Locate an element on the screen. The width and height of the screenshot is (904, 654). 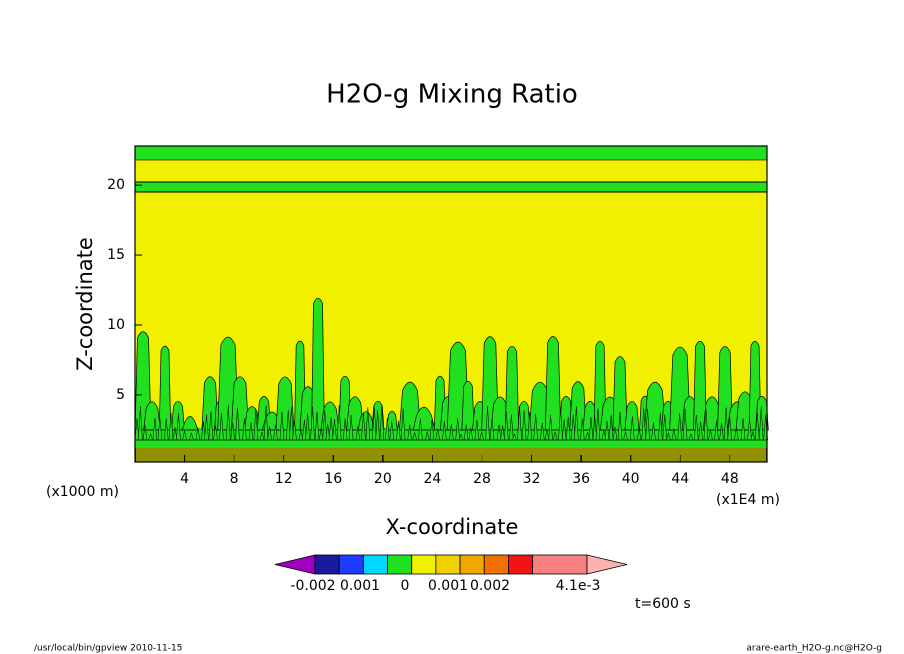
x-tick-label: 36 is located at coordinates (581, 479).